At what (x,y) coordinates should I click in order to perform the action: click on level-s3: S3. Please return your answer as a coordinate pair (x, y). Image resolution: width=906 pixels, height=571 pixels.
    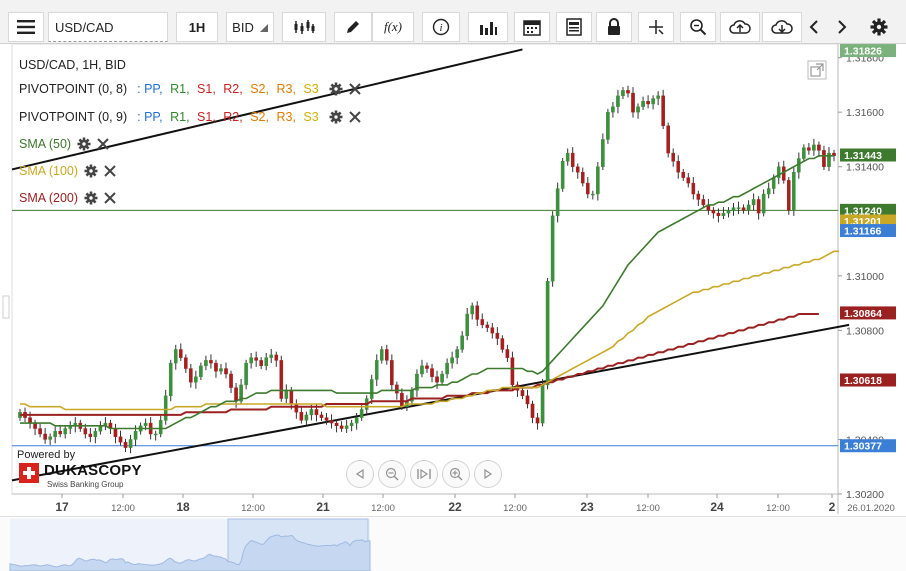
    Looking at the image, I should click on (311, 117).